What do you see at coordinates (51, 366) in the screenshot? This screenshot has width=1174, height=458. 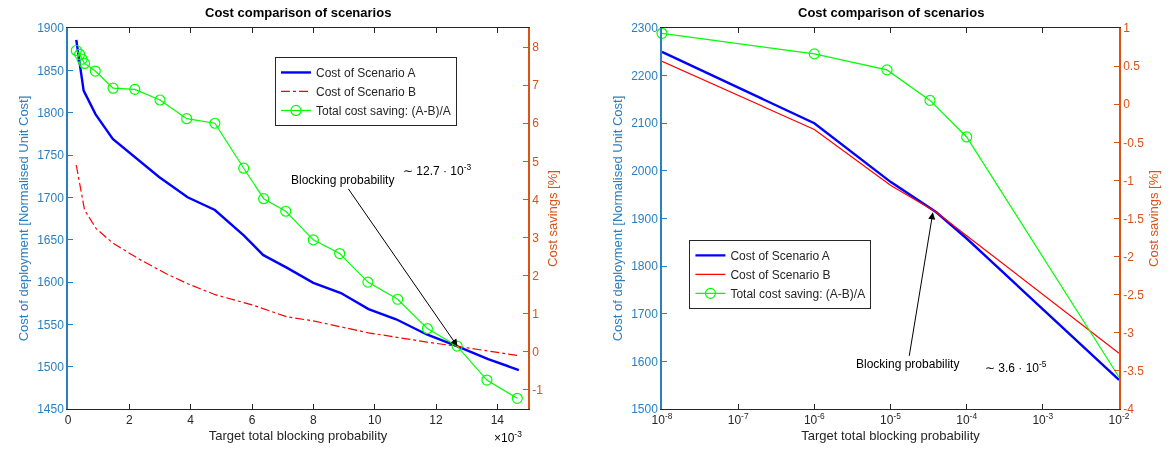 I see `y-tick-label: 1500` at bounding box center [51, 366].